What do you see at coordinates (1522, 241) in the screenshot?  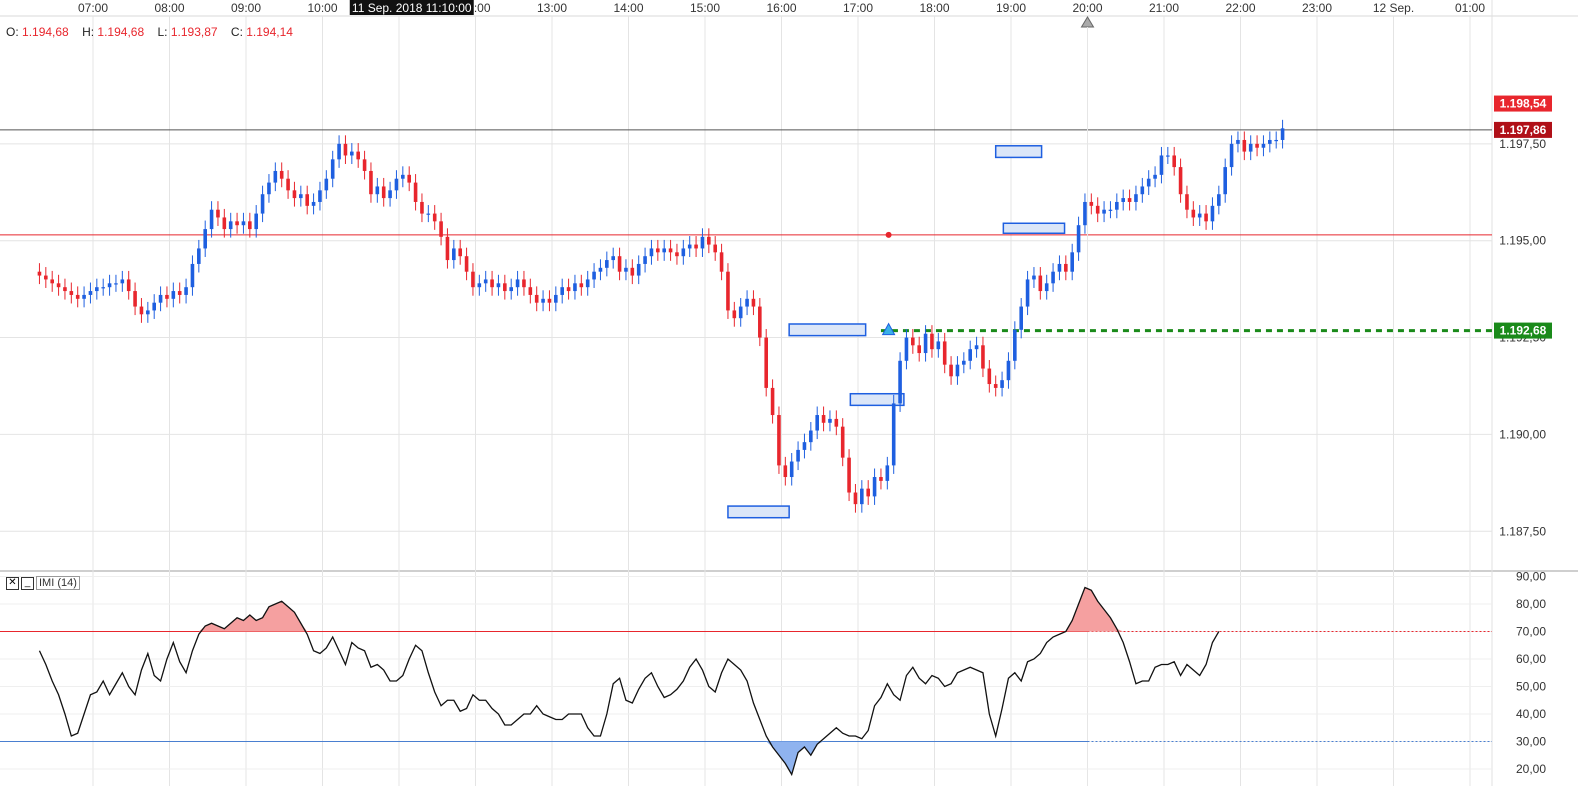 I see `price-tick-label: 1.195,00` at bounding box center [1522, 241].